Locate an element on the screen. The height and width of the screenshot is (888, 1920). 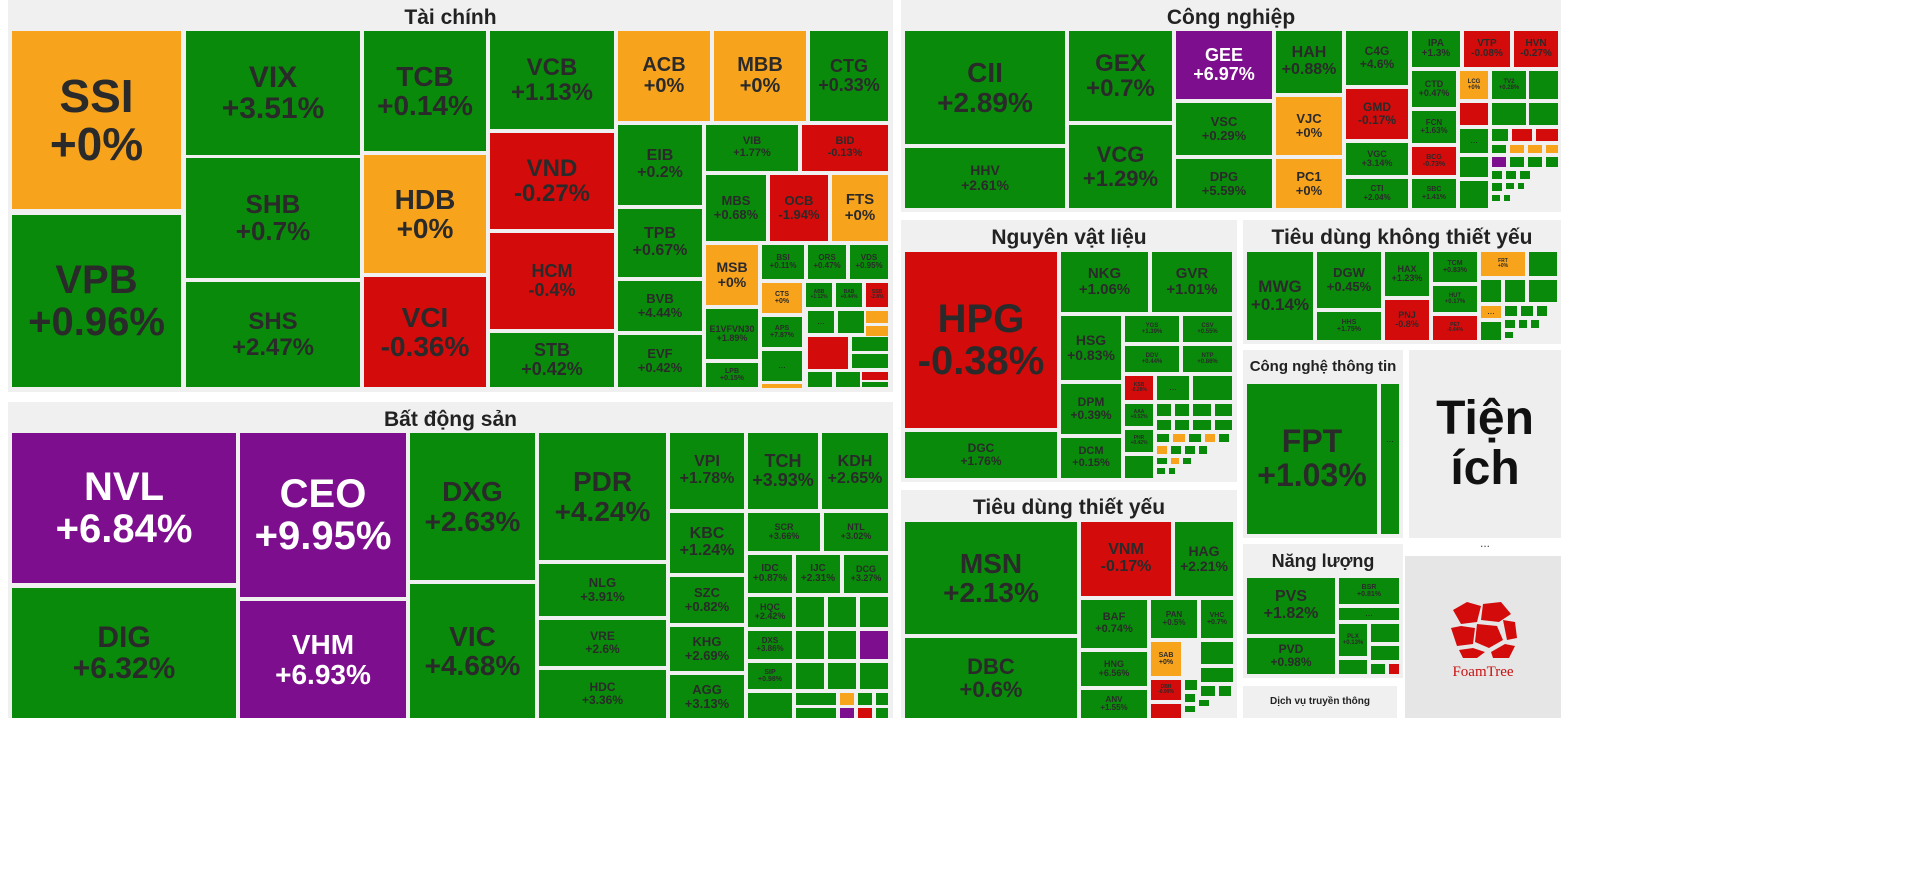
stock-tile-cts: CTS +0% is located at coordinates (782, 298).